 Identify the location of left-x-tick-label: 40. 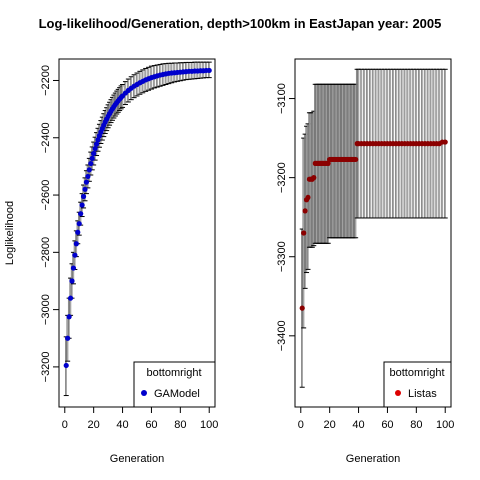
(122, 425).